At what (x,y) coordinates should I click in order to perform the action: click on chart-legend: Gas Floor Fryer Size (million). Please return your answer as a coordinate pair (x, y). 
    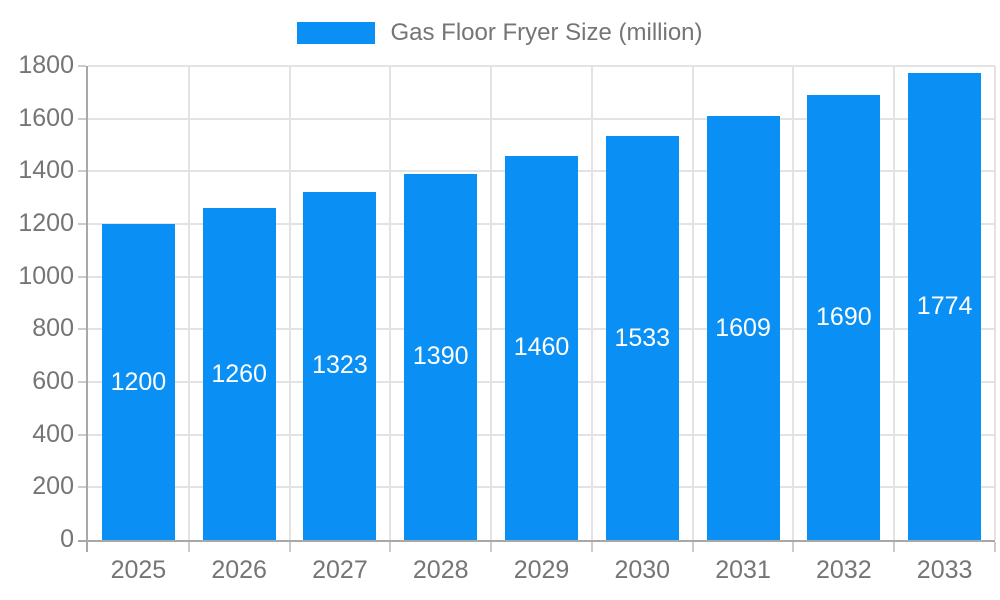
    Looking at the image, I should click on (500, 33).